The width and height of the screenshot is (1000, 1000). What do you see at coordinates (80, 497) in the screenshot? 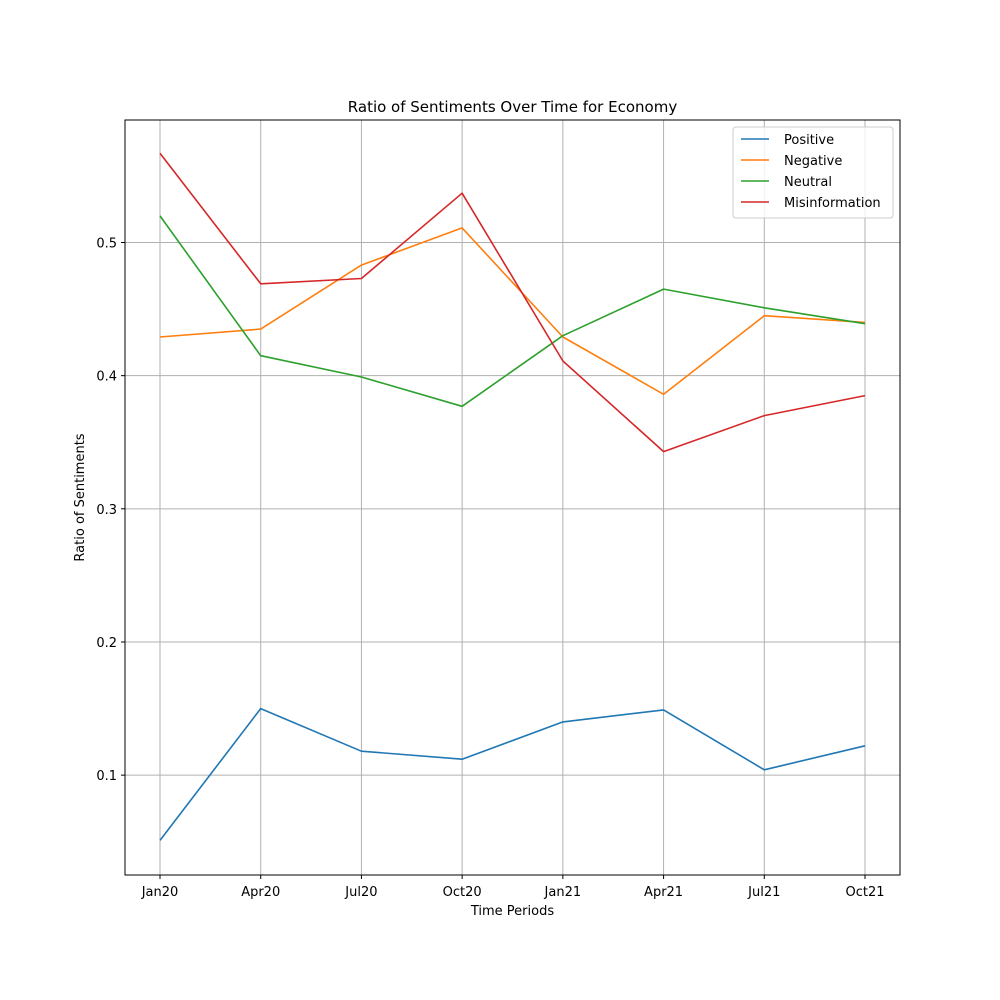
I see `y-axis-label: Ratio of Sentiments` at bounding box center [80, 497].